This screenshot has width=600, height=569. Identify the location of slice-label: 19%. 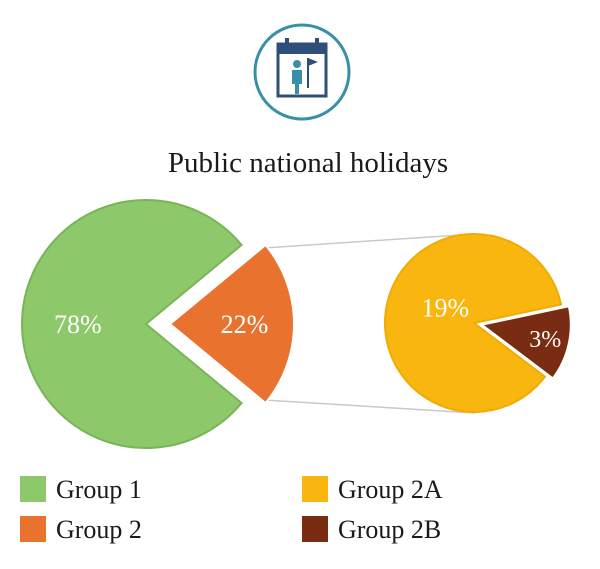
(445, 308).